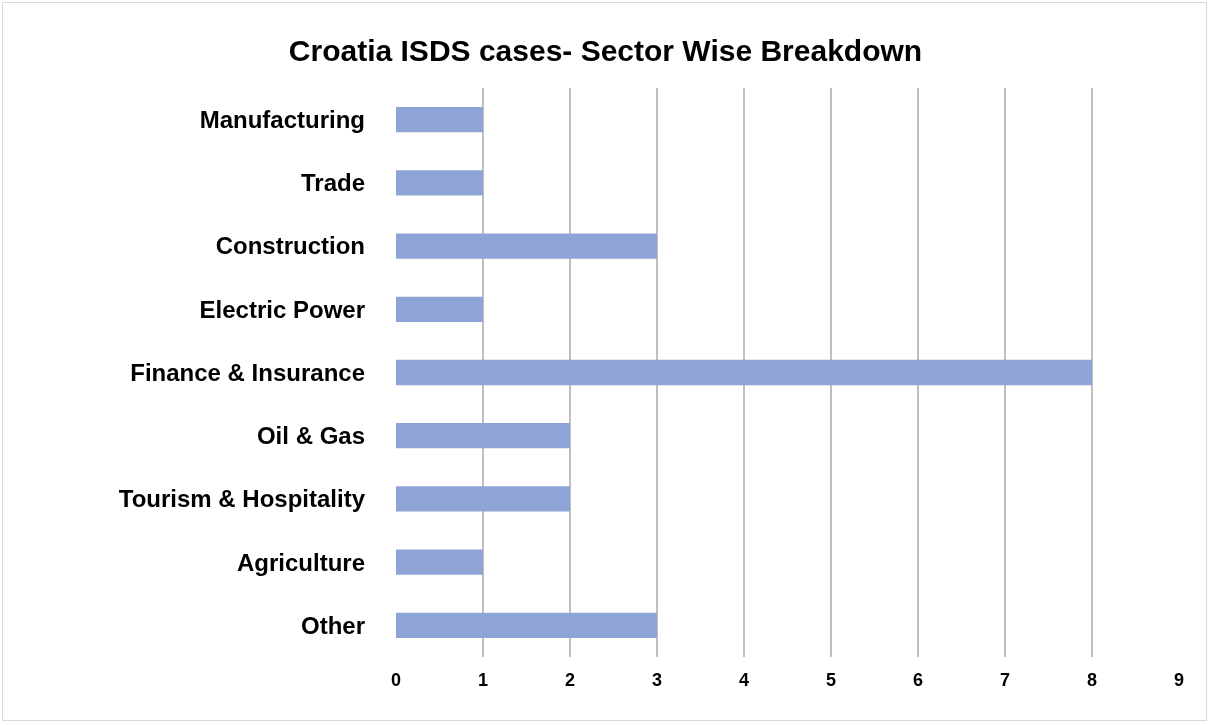 Image resolution: width=1211 pixels, height=725 pixels. Describe the element at coordinates (605, 51) in the screenshot. I see `chart-title: Croatia ISDS cases- Sector Wise Breakdown` at that location.